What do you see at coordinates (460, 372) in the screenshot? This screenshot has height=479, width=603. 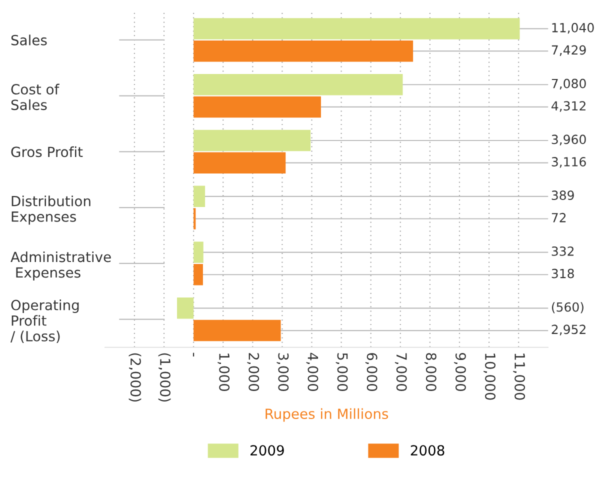 I see `x-tick-label: 9,000` at bounding box center [460, 372].